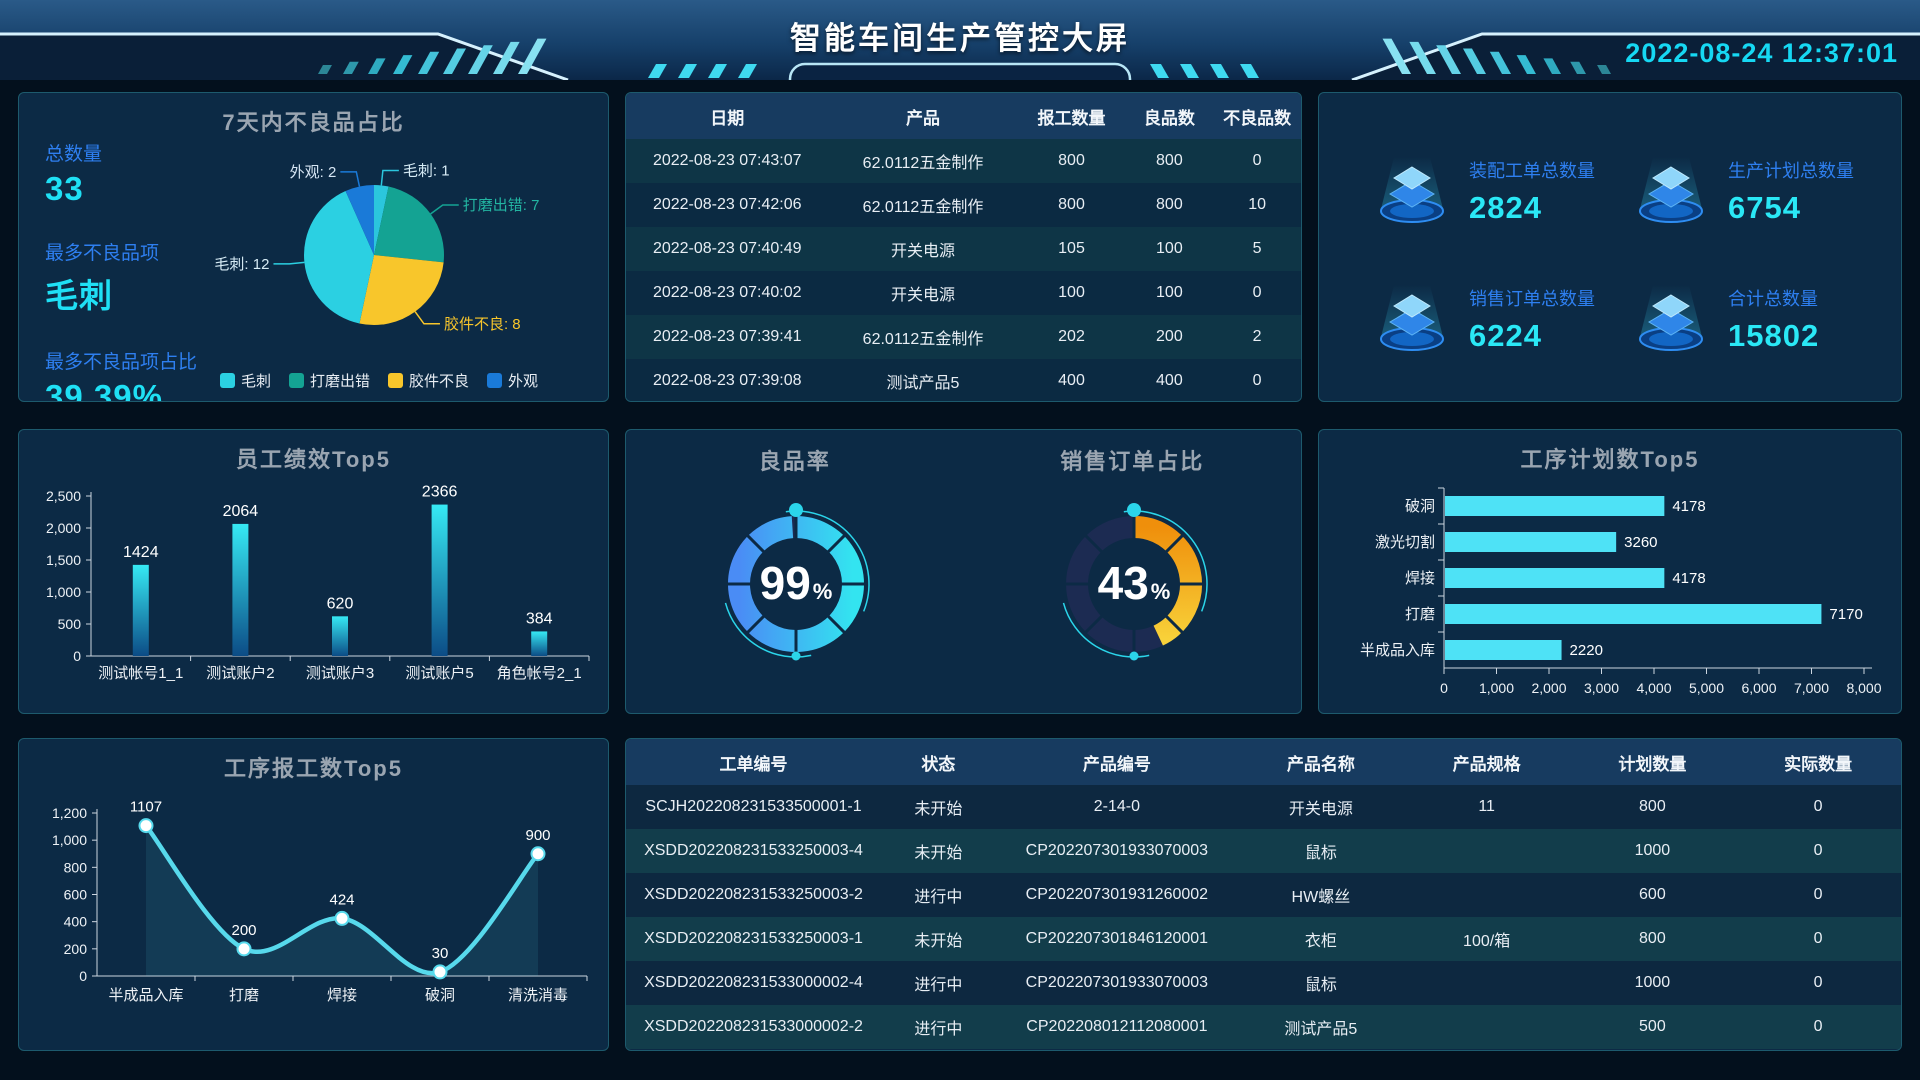 The width and height of the screenshot is (1920, 1080). I want to click on column-header: 工单编号, so click(753, 762).